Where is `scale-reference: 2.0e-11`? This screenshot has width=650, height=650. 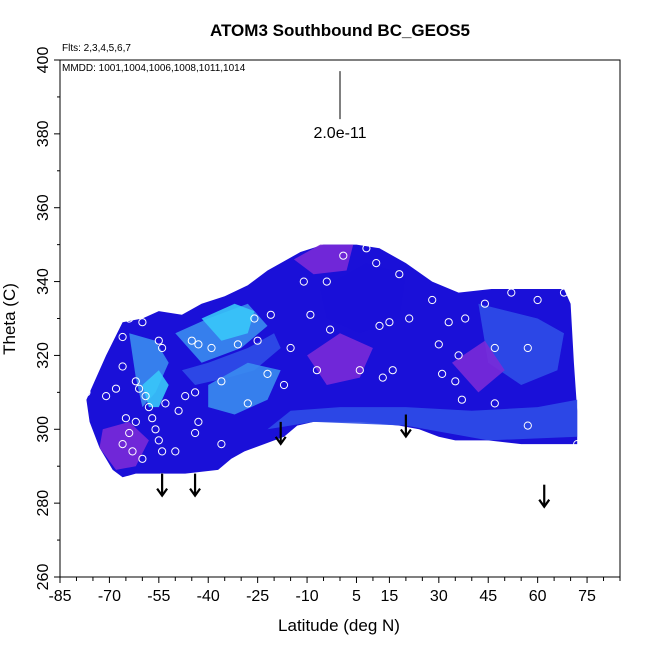 scale-reference: 2.0e-11 is located at coordinates (340, 106).